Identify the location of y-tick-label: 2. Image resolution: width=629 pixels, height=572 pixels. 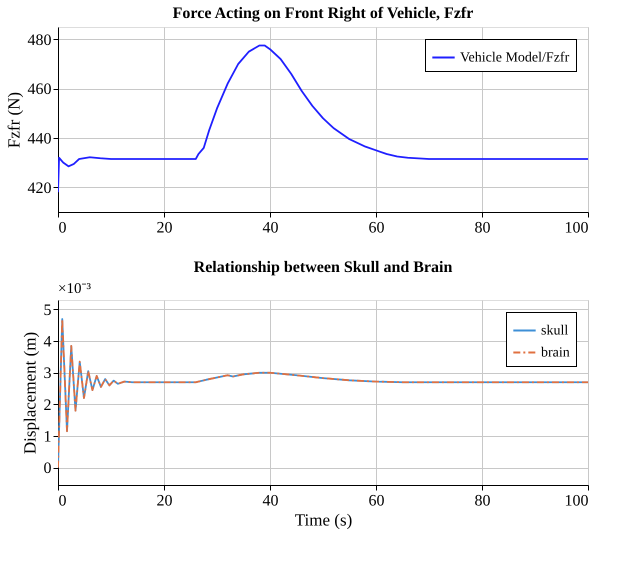
(48, 405).